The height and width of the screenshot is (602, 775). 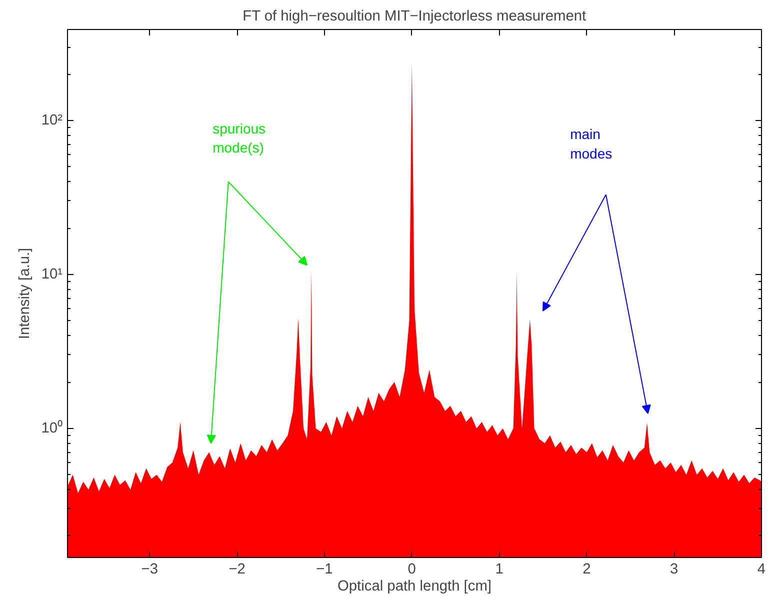 What do you see at coordinates (52, 274) in the screenshot?
I see `y-tick-label: 10¹` at bounding box center [52, 274].